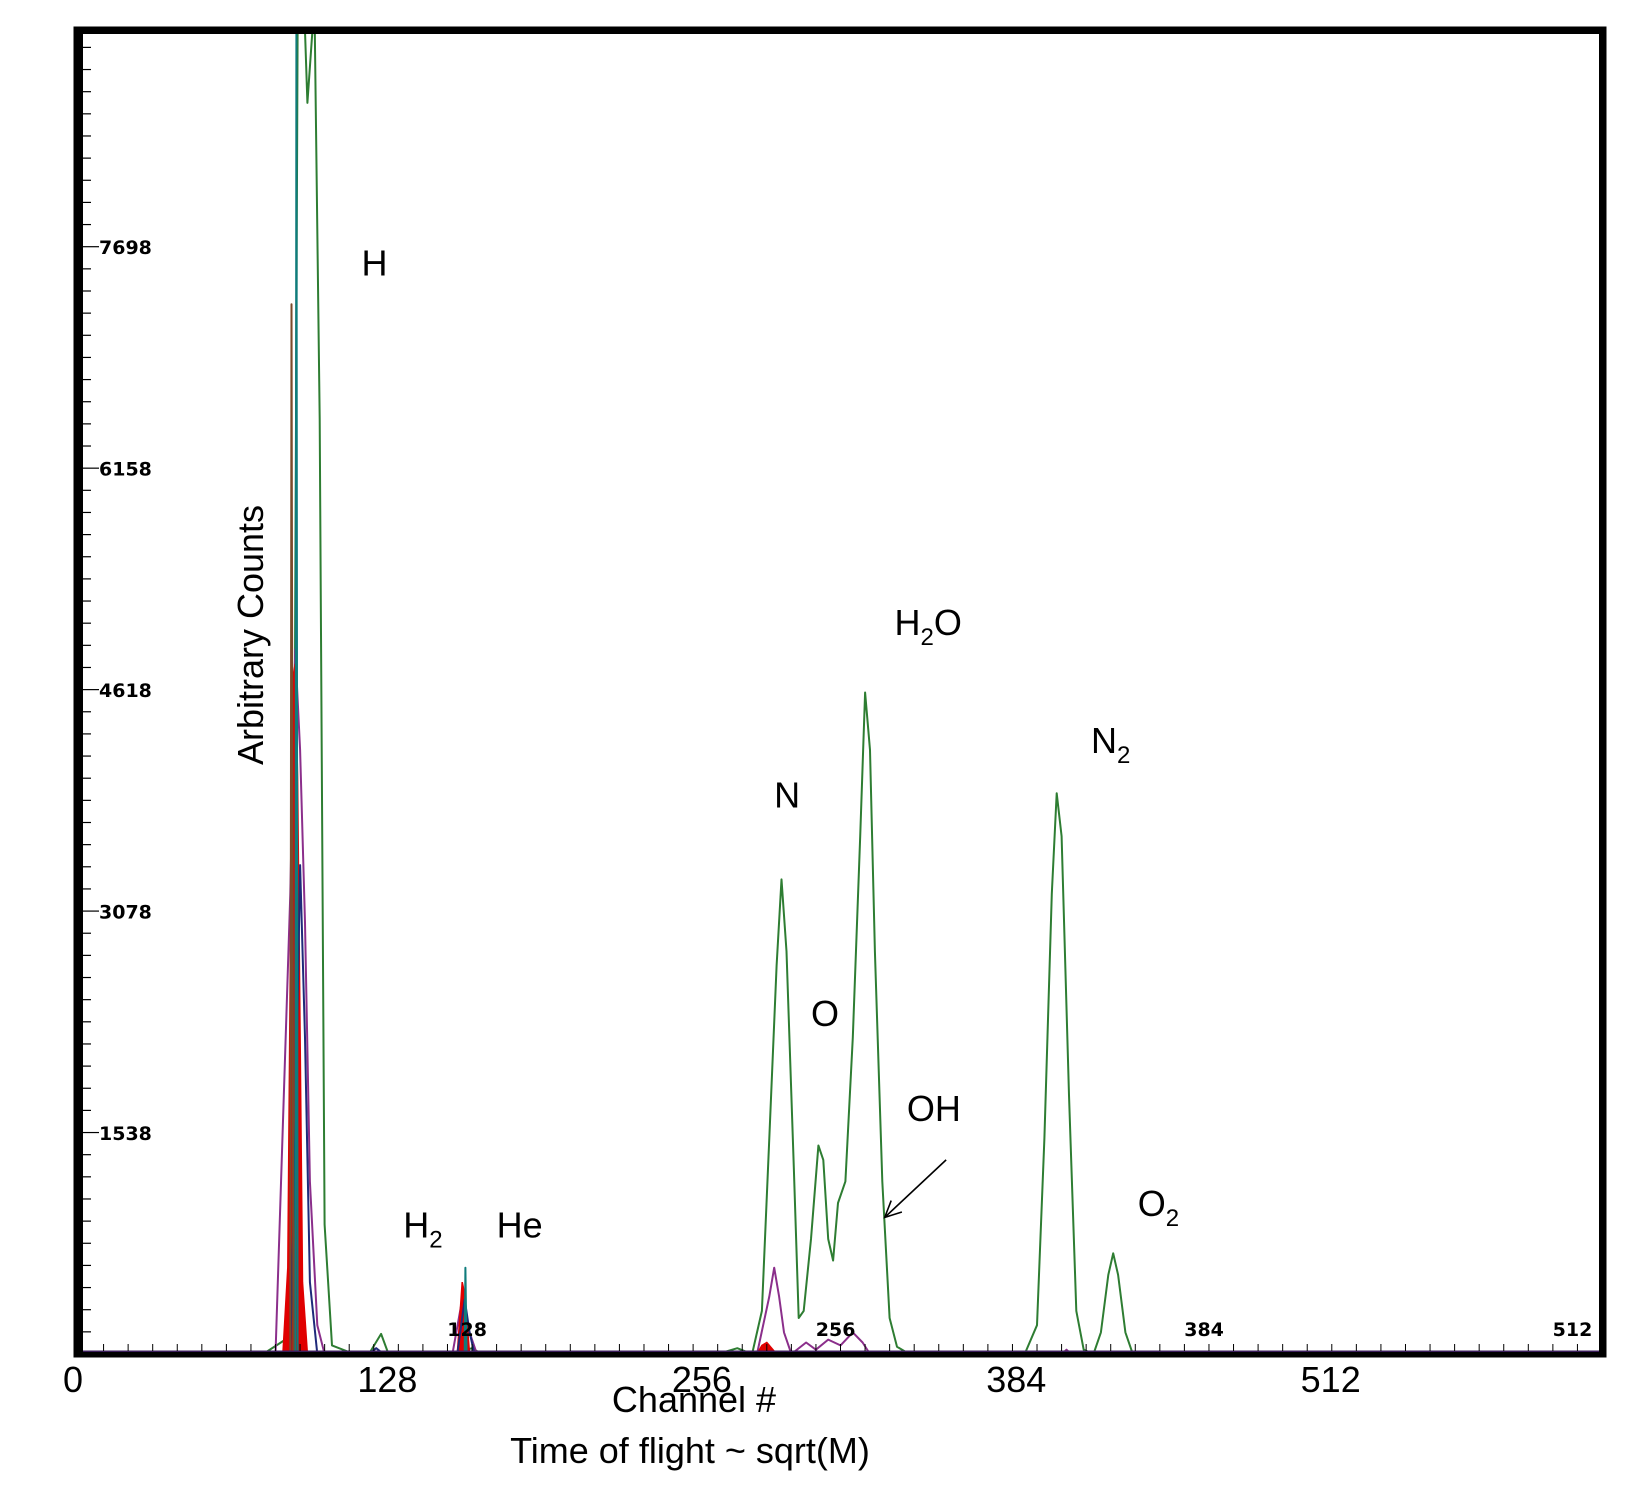 Image resolution: width=1634 pixels, height=1500 pixels. What do you see at coordinates (1110, 744) in the screenshot?
I see `peak-label-N2: N2` at bounding box center [1110, 744].